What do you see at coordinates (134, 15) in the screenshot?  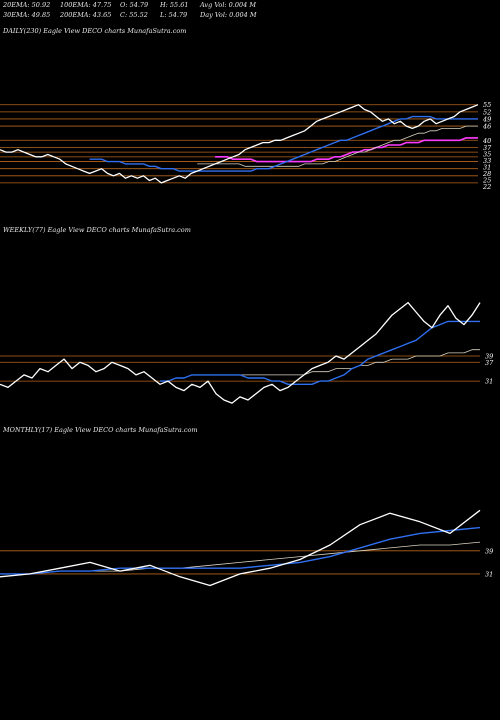 I see `header-close: C: 55.52` at bounding box center [134, 15].